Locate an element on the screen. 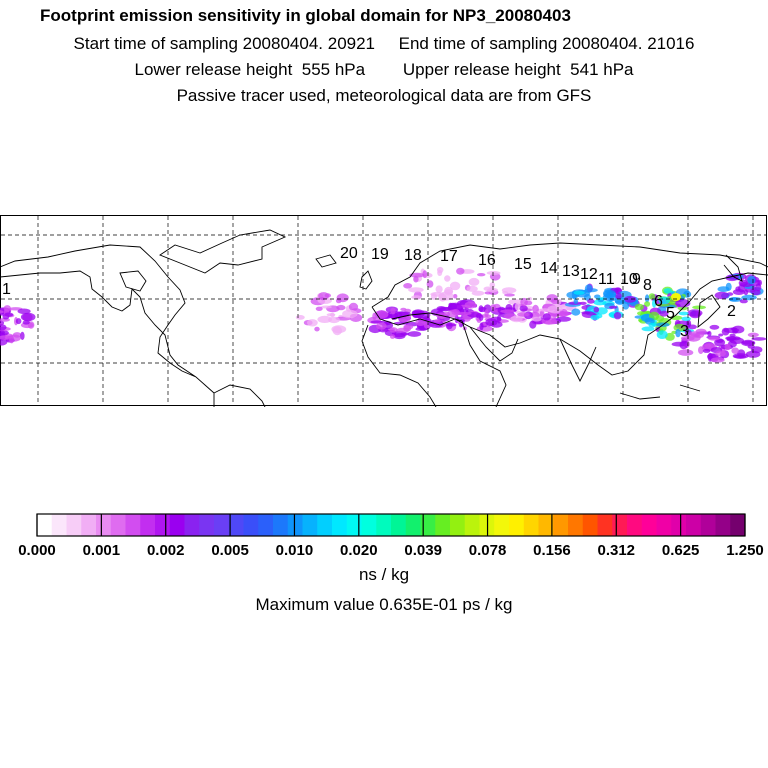  colorbar-tick-label: 0.078 is located at coordinates (488, 550).